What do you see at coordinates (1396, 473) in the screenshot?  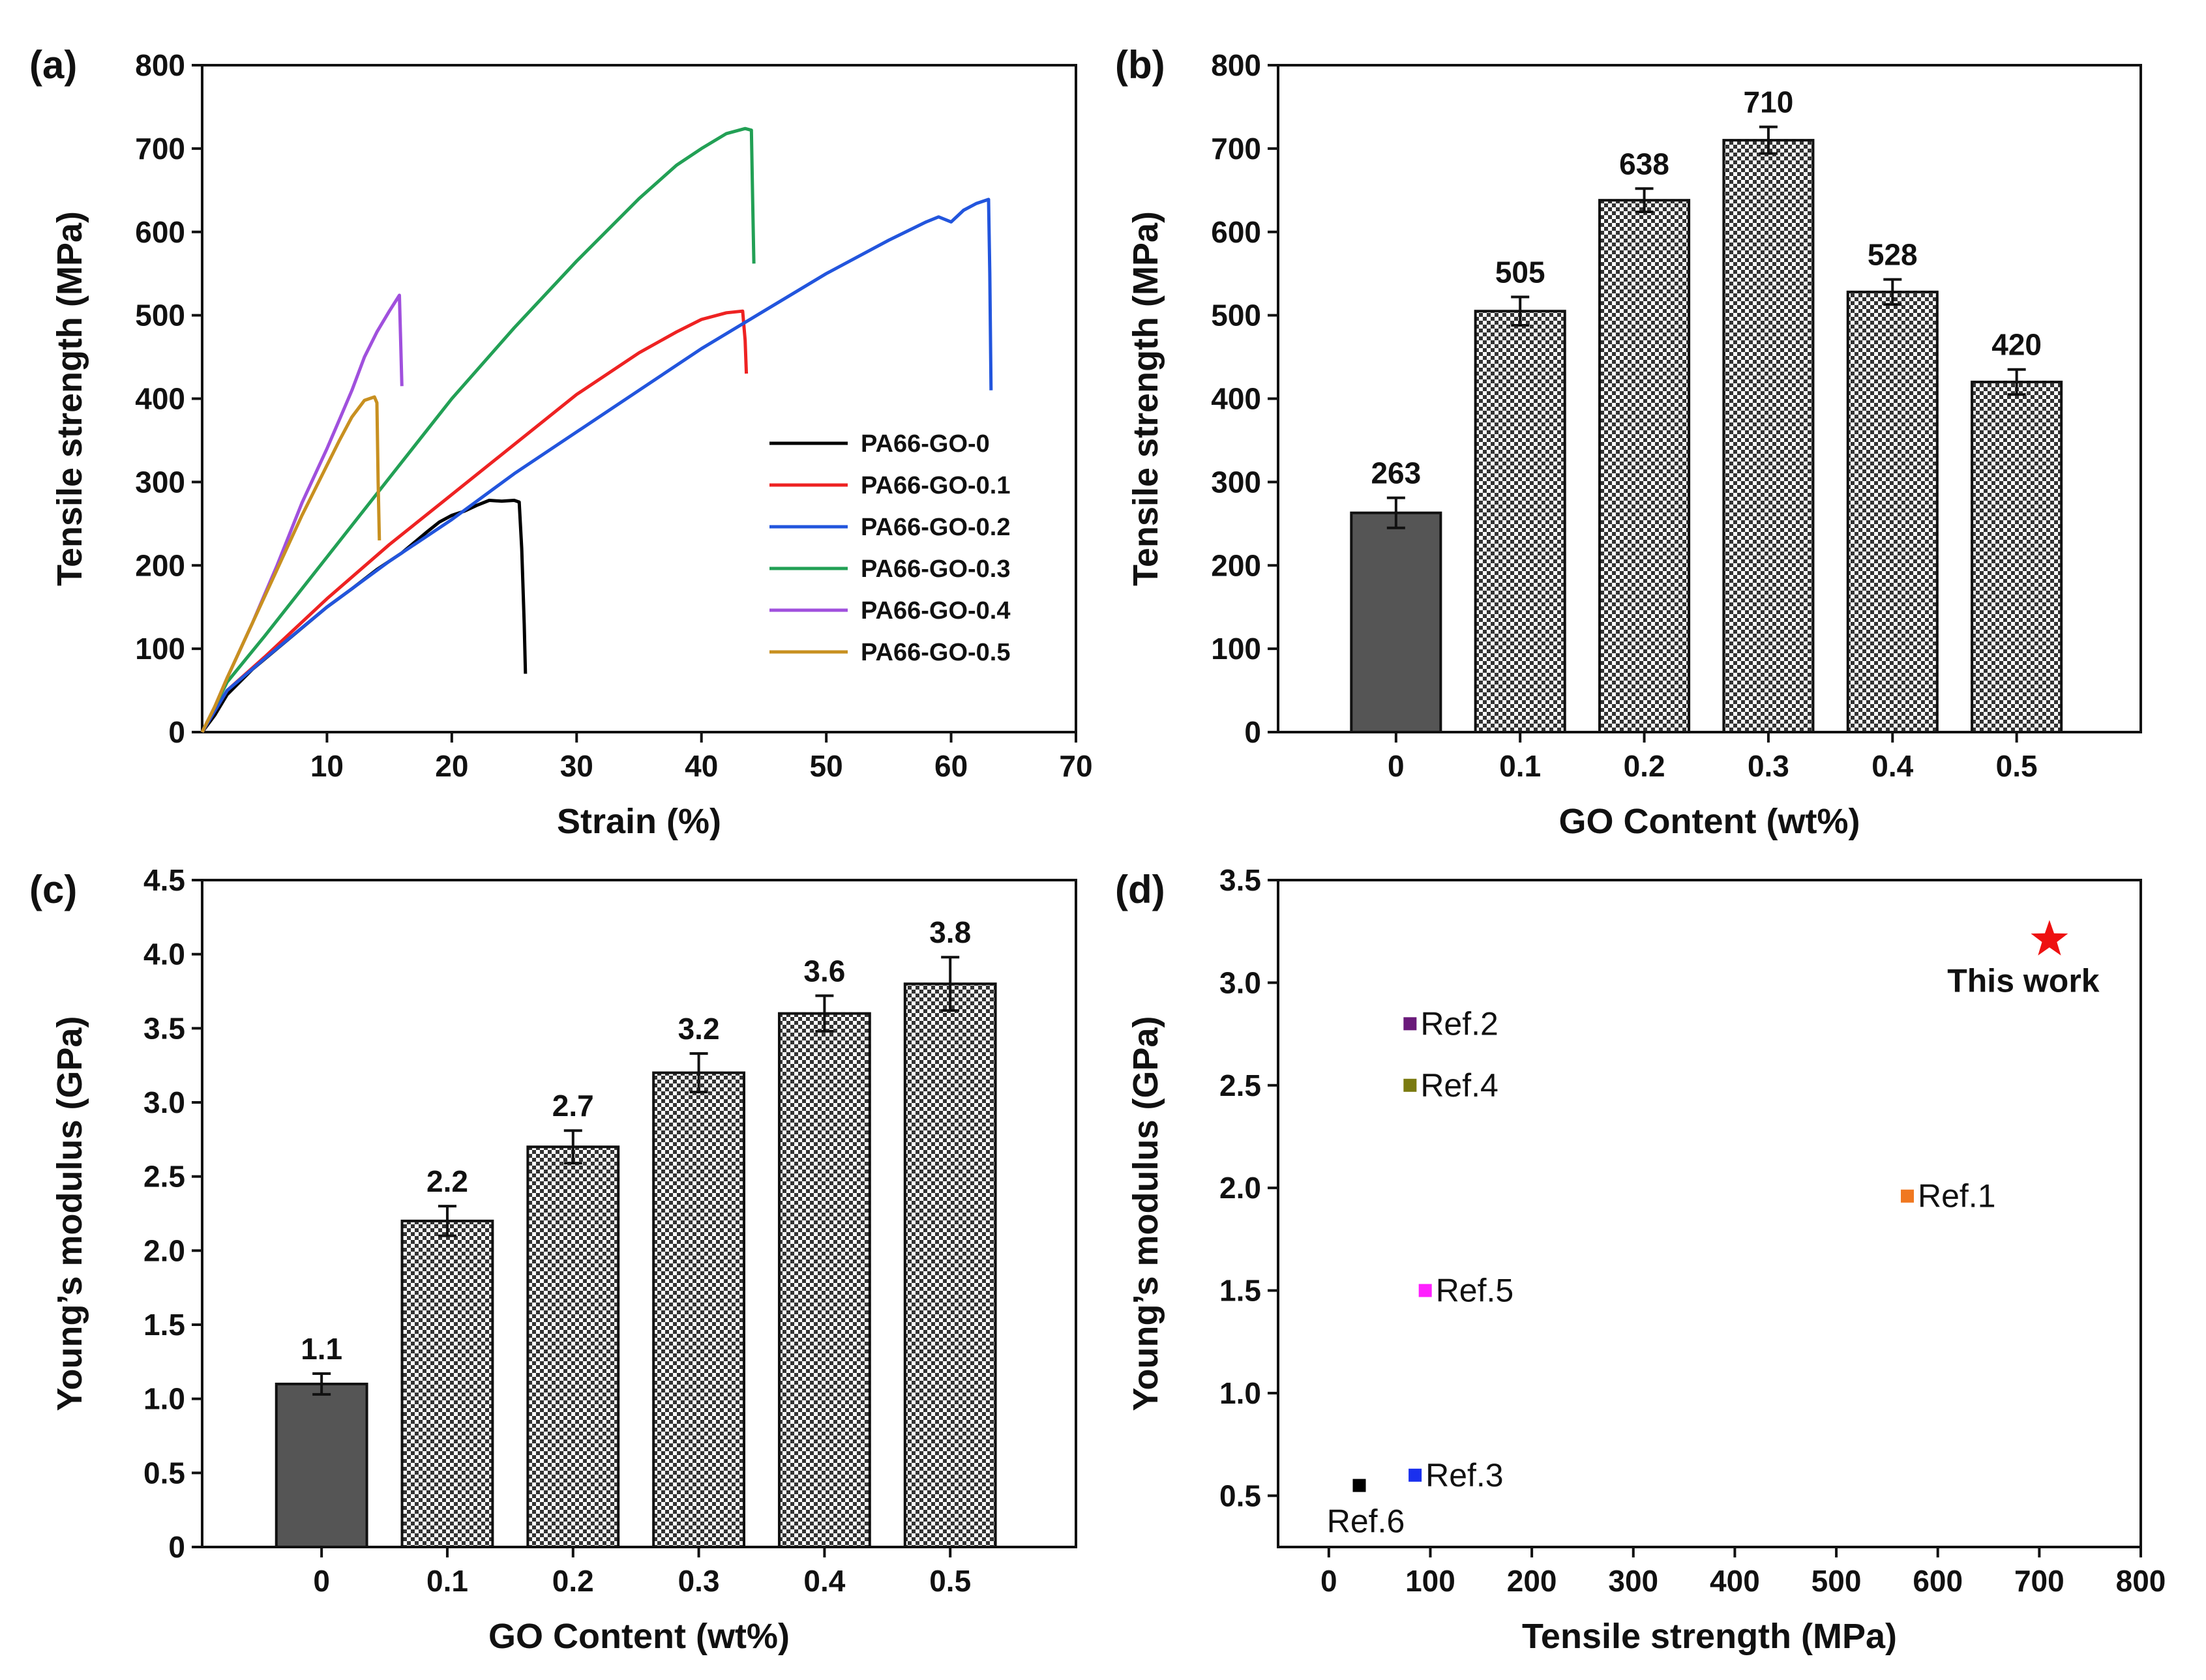 I see `data-label: 263` at bounding box center [1396, 473].